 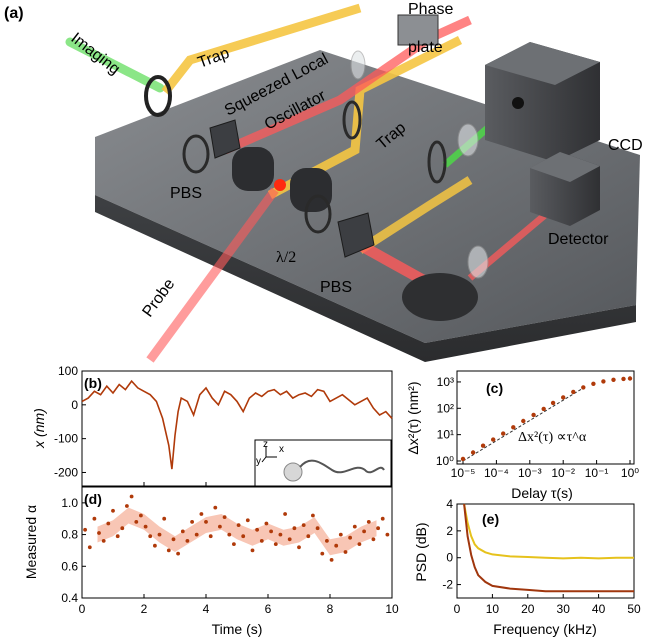 What do you see at coordinates (457, 609) in the screenshot?
I see `x-tick-label: 0` at bounding box center [457, 609].